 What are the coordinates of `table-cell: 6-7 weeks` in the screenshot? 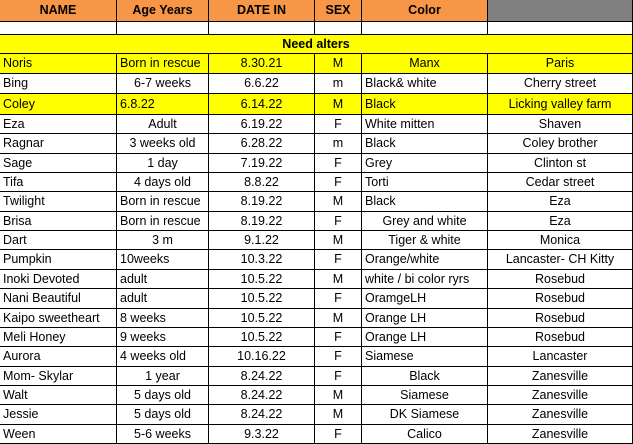 It's located at (163, 84).